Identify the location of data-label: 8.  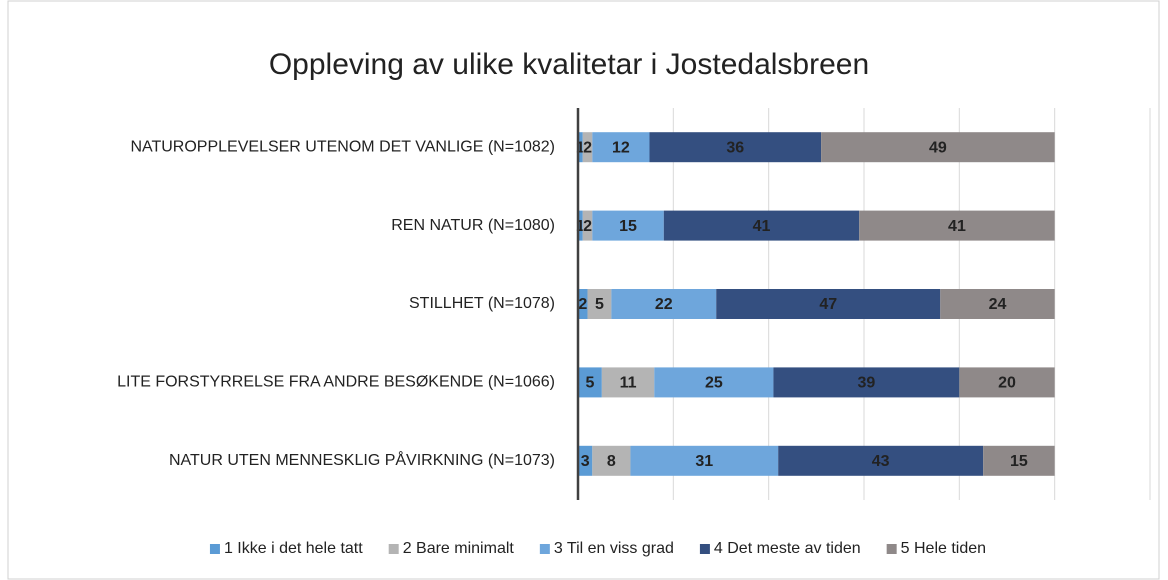
(611, 461).